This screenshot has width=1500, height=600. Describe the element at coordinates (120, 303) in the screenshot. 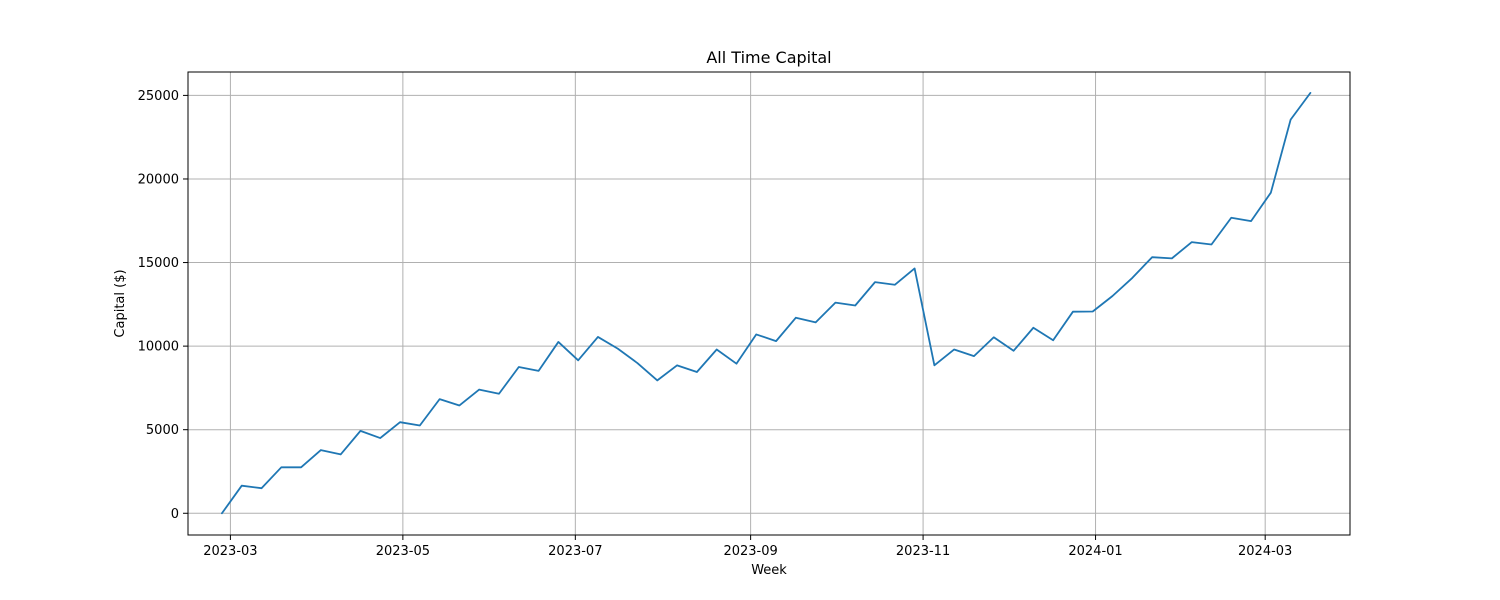

I see `y-axis-label: Capital ($)` at that location.